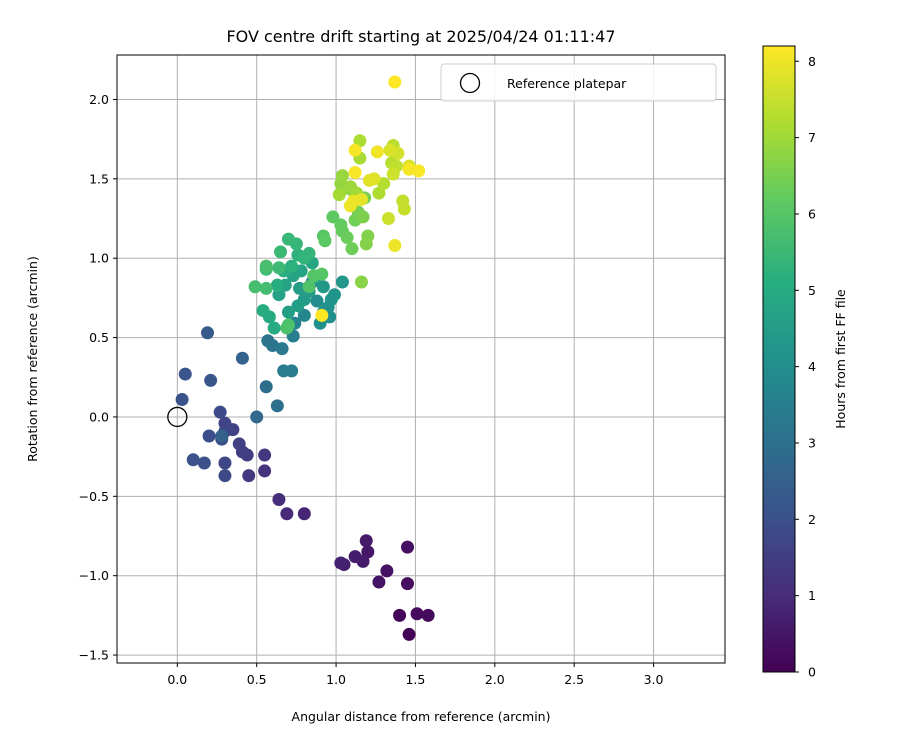 The width and height of the screenshot is (900, 750). I want to click on colorbar-label: Hours from first FF file, so click(840, 359).